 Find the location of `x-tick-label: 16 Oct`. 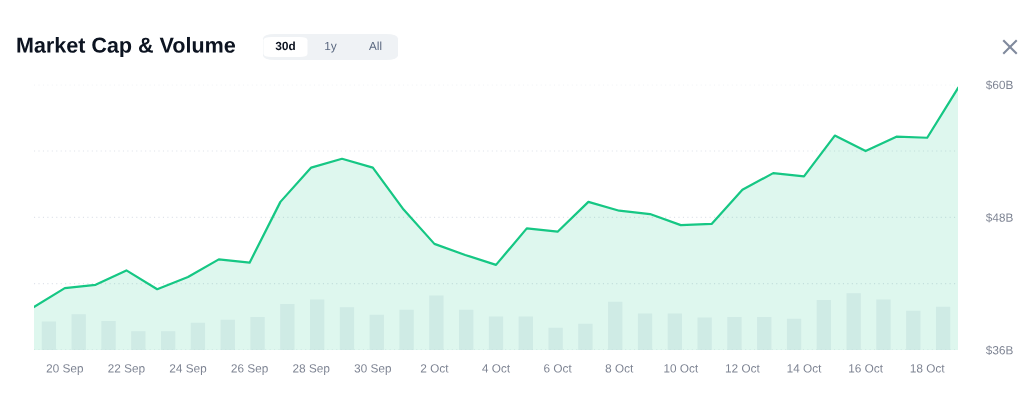

x-tick-label: 16 Oct is located at coordinates (866, 368).